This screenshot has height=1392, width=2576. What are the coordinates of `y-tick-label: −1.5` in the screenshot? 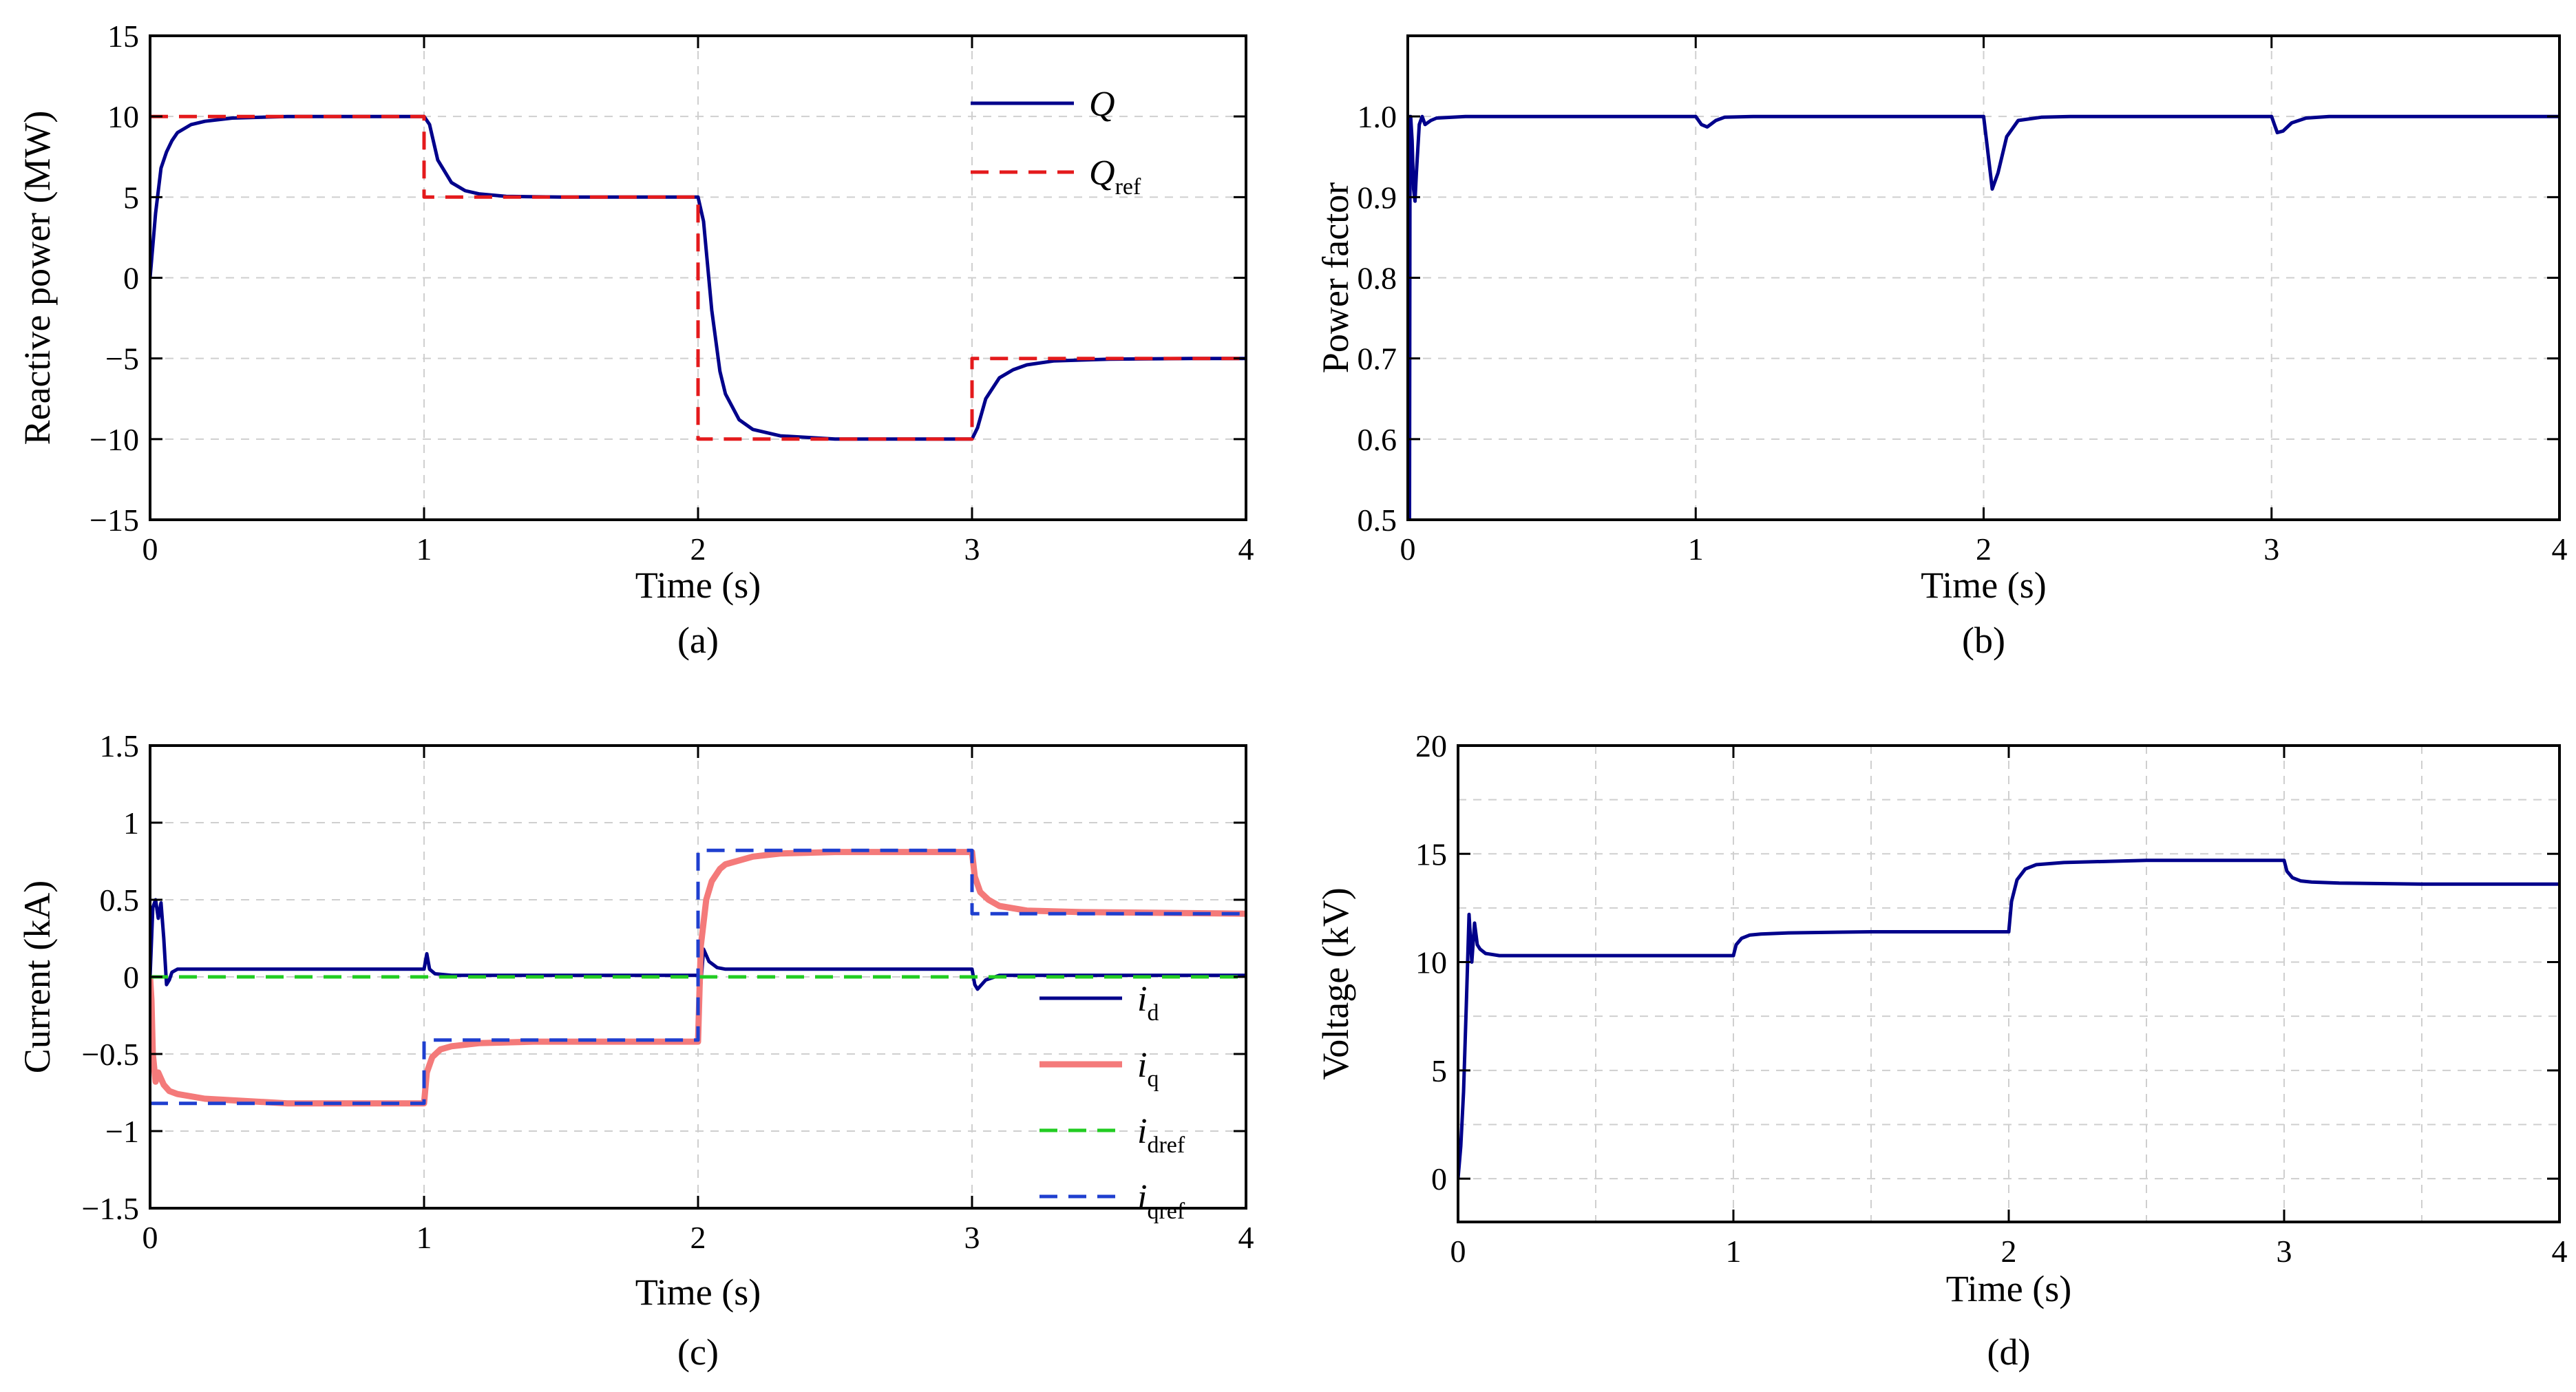 It's located at (111, 1208).